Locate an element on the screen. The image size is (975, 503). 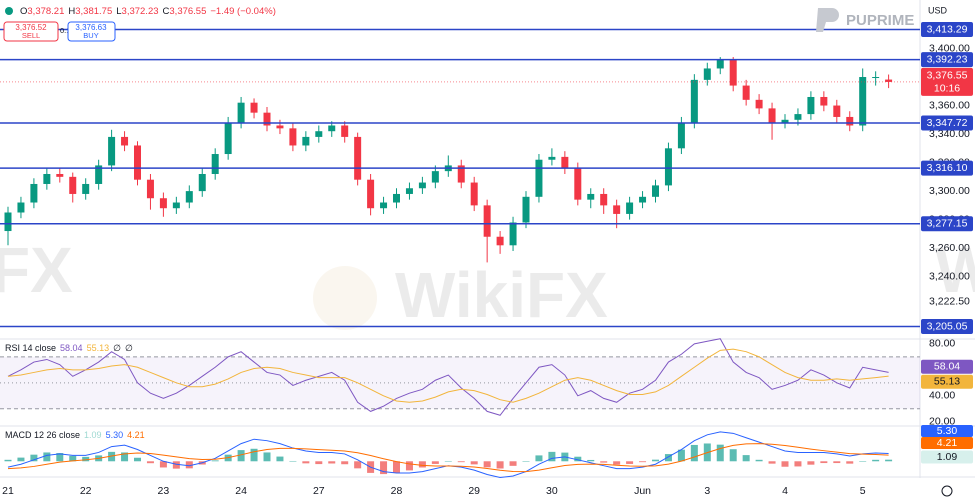
sell-button: 3,376.52 SELL is located at coordinates (31, 31).